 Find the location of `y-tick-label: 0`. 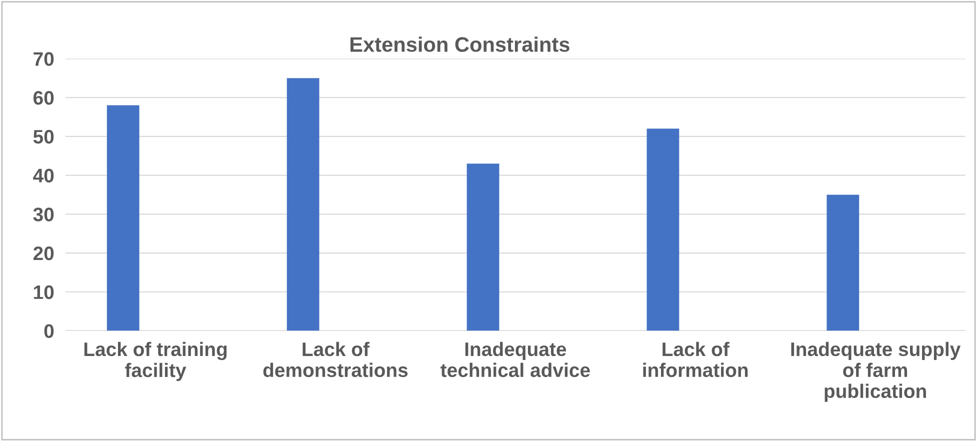

y-tick-label: 0 is located at coordinates (49, 331).